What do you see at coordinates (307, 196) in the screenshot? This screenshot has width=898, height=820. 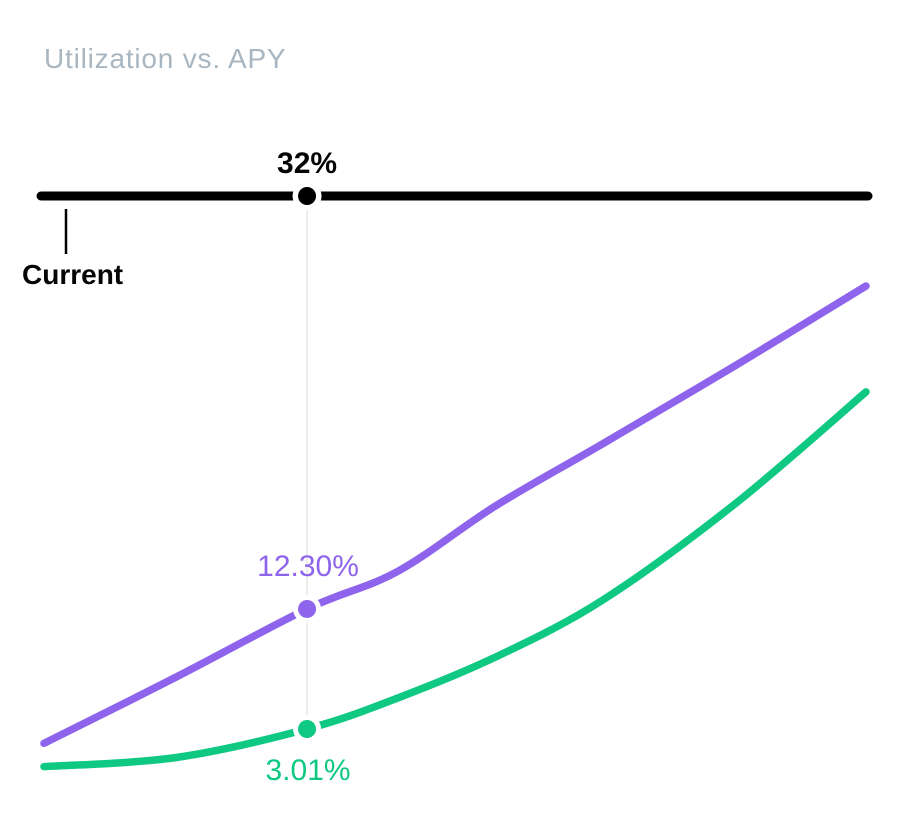 I see `utilization-slider-thumb` at bounding box center [307, 196].